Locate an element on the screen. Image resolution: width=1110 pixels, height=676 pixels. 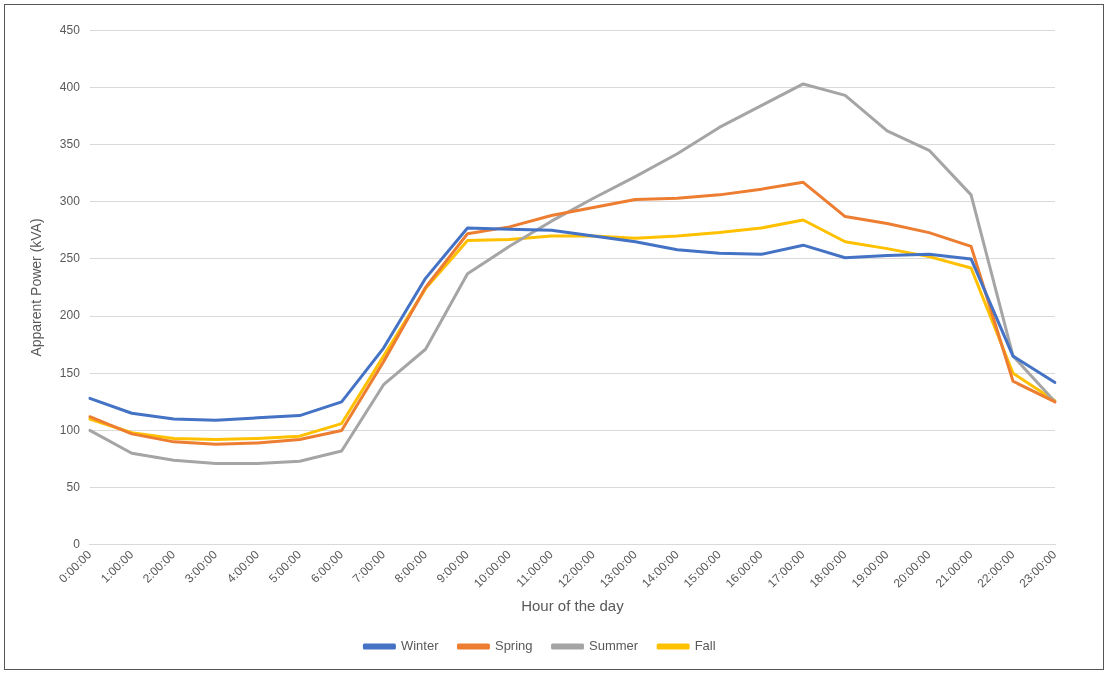
y-tick-label: 0 is located at coordinates (77, 544).